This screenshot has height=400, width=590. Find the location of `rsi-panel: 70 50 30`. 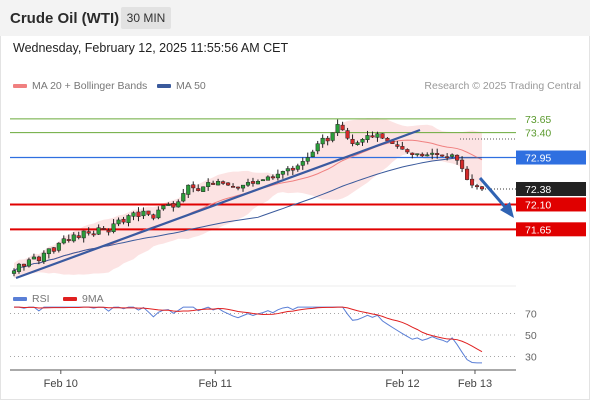

rsi-panel: 70 50 30 is located at coordinates (273, 334).